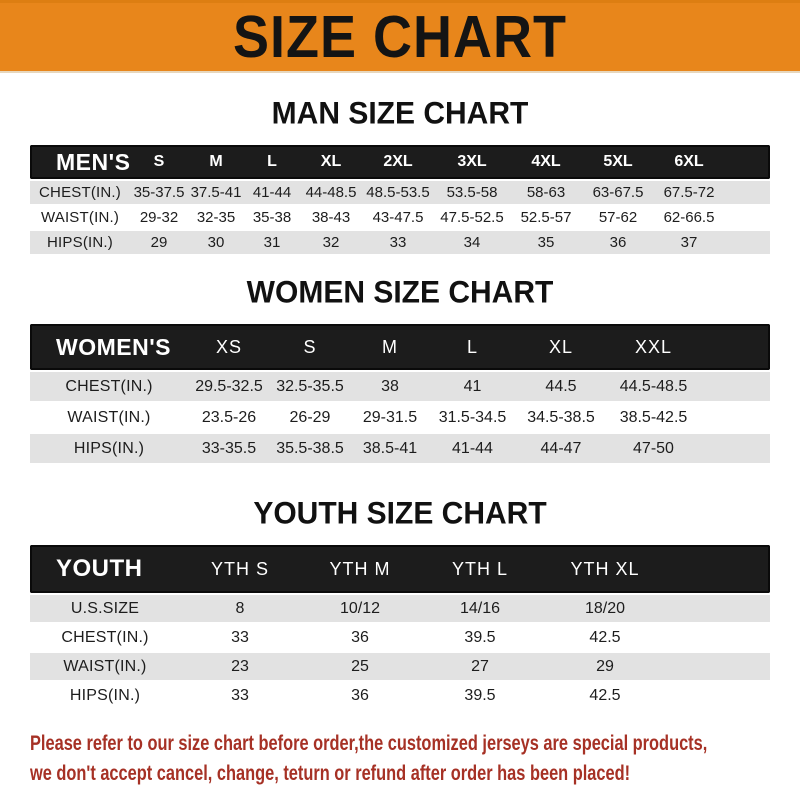  Describe the element at coordinates (105, 569) in the screenshot. I see `table-title-cell: YOUTH` at that location.